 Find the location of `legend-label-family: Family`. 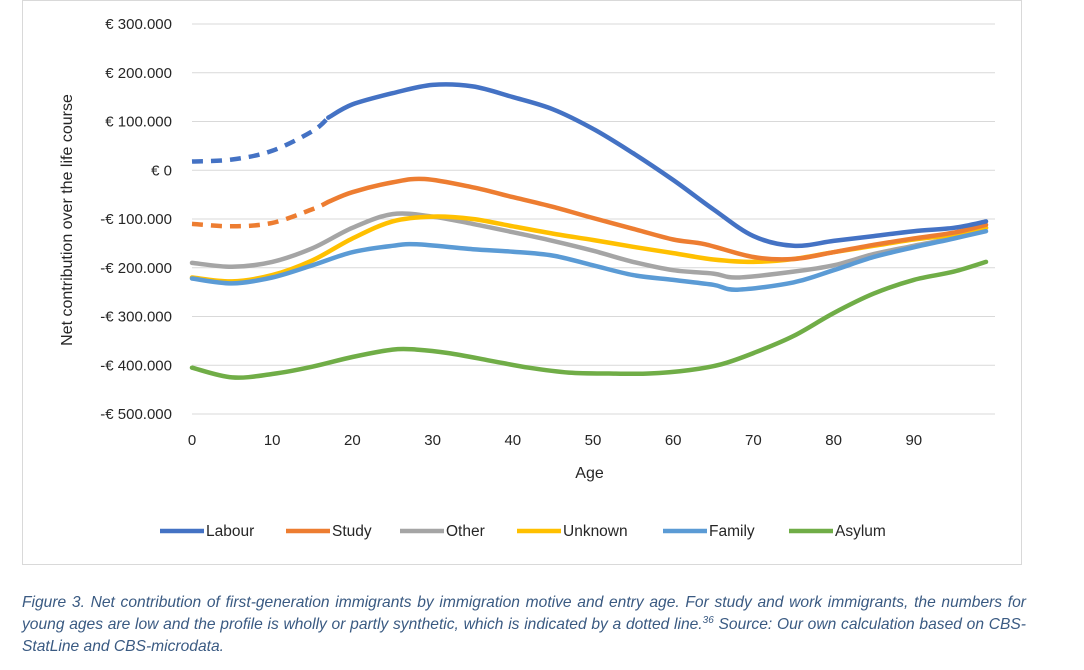

legend-label-family: Family is located at coordinates (732, 531).